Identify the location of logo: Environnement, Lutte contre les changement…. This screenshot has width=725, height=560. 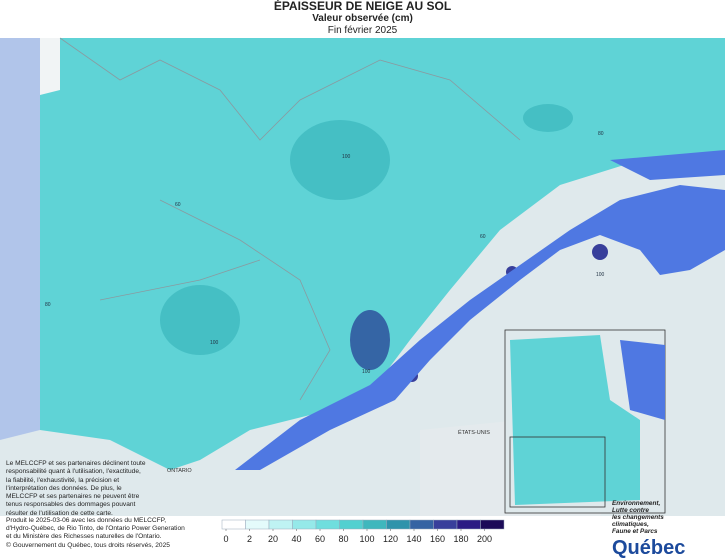
(667, 530).